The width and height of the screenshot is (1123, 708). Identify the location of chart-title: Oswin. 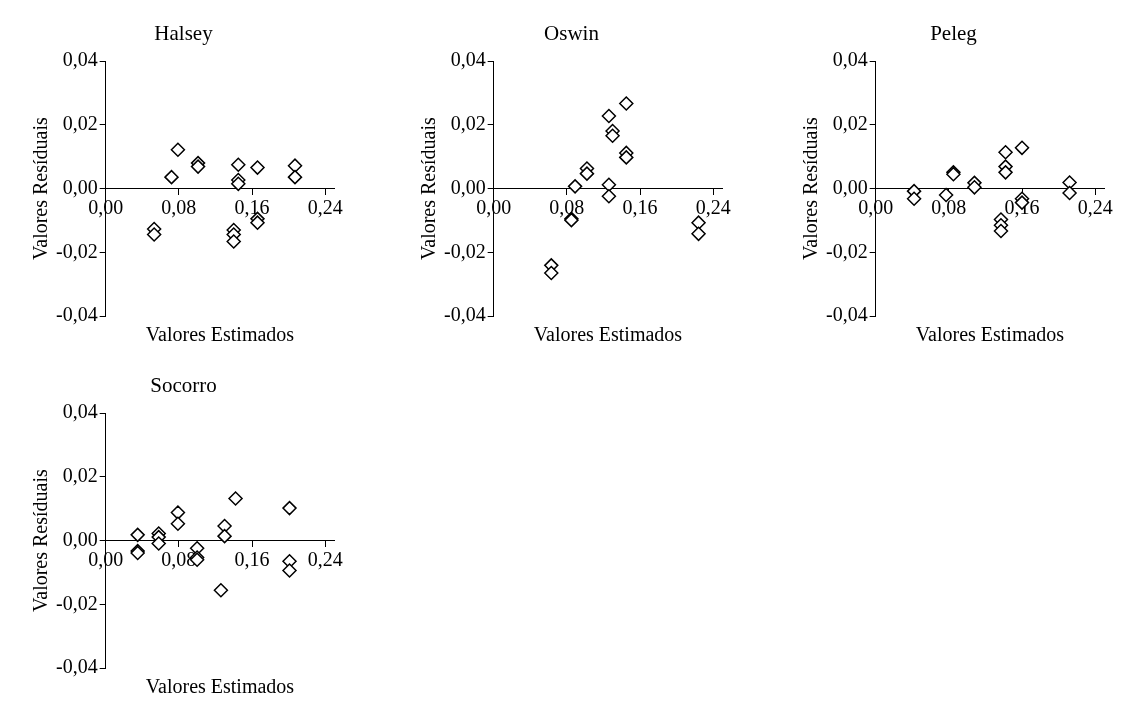
(572, 33).